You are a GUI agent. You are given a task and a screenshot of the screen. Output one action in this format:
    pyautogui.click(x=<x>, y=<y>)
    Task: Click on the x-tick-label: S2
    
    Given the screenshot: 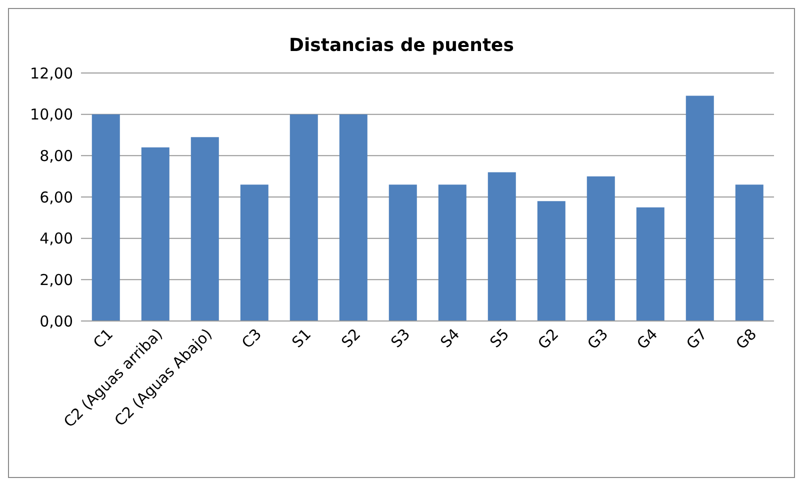 What is the action you would take?
    pyautogui.click(x=351, y=338)
    